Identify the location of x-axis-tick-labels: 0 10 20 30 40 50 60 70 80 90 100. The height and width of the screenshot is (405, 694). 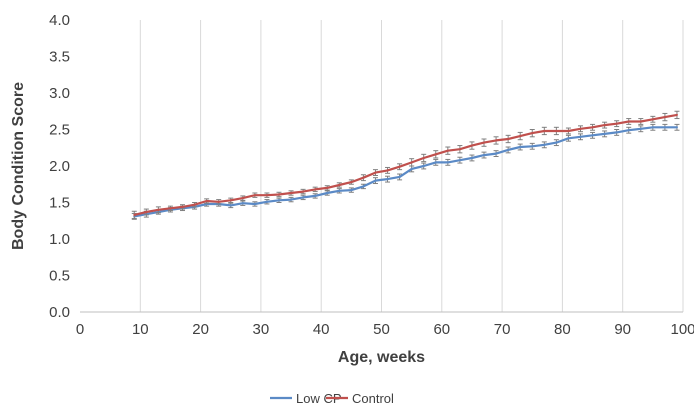
(385, 329).